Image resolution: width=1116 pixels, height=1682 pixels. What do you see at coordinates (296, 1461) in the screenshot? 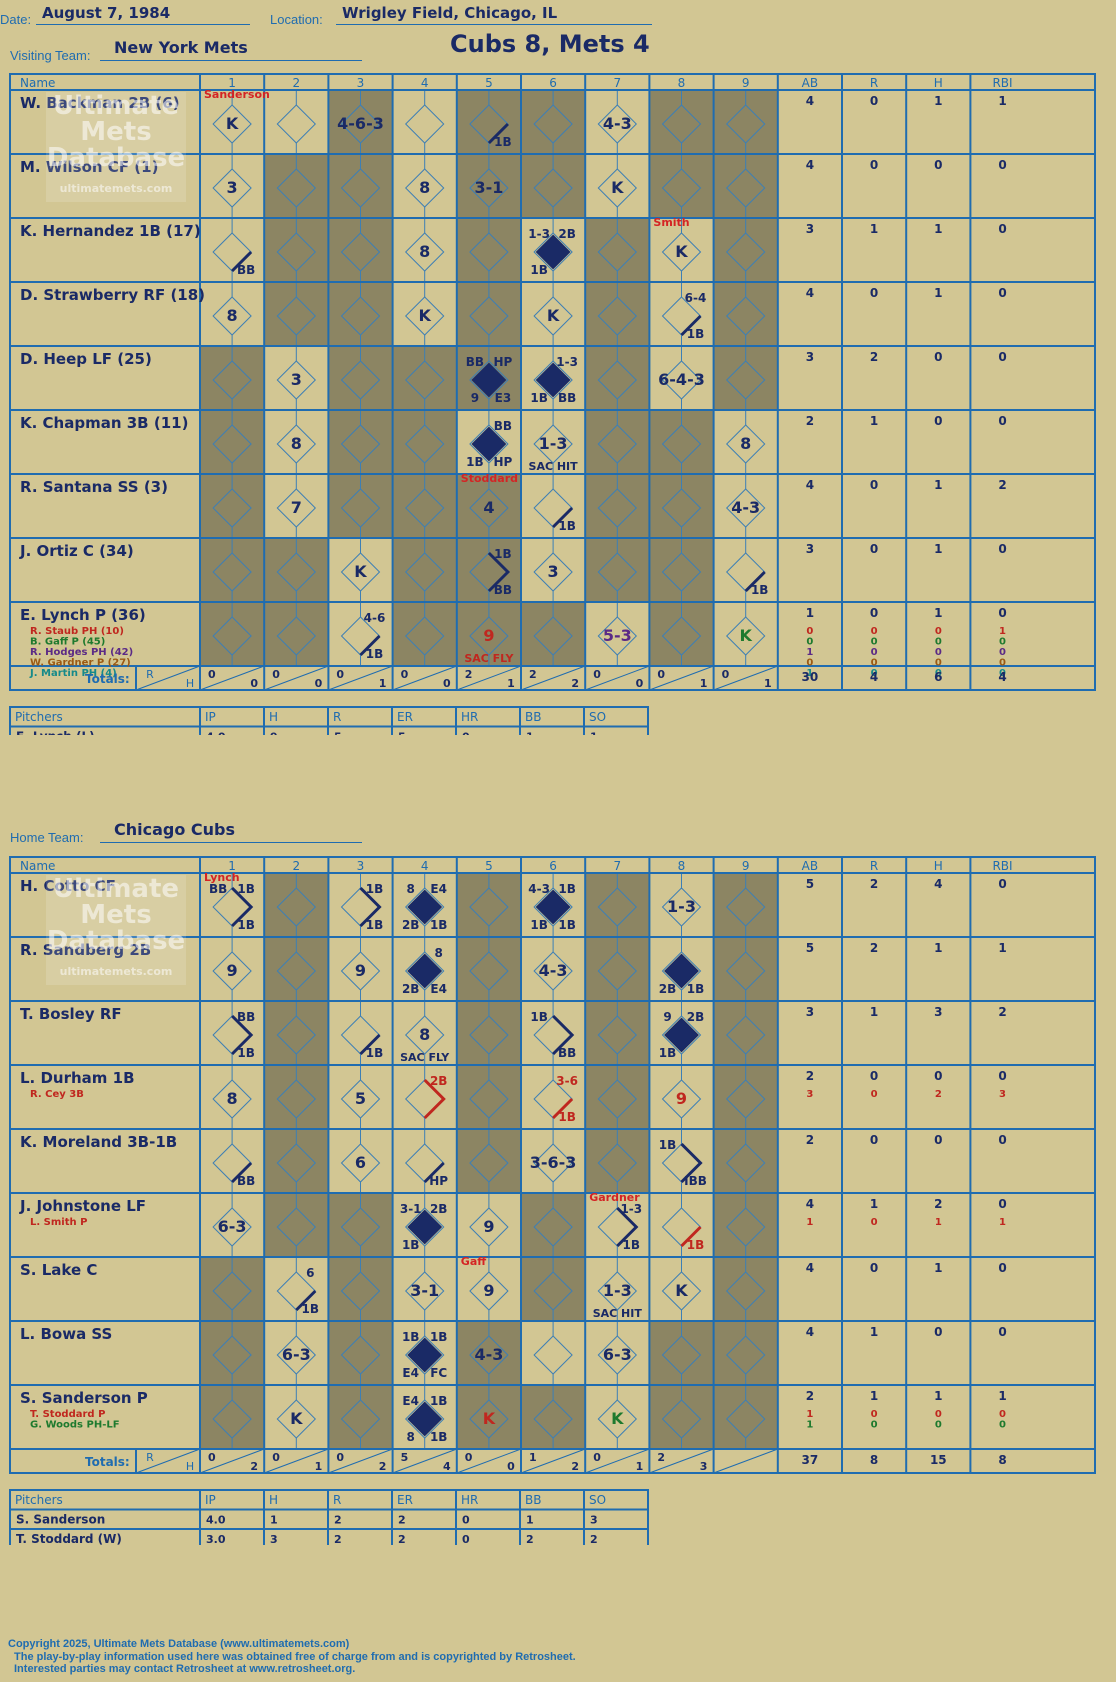
I see `home-totals-slash` at bounding box center [296, 1461].